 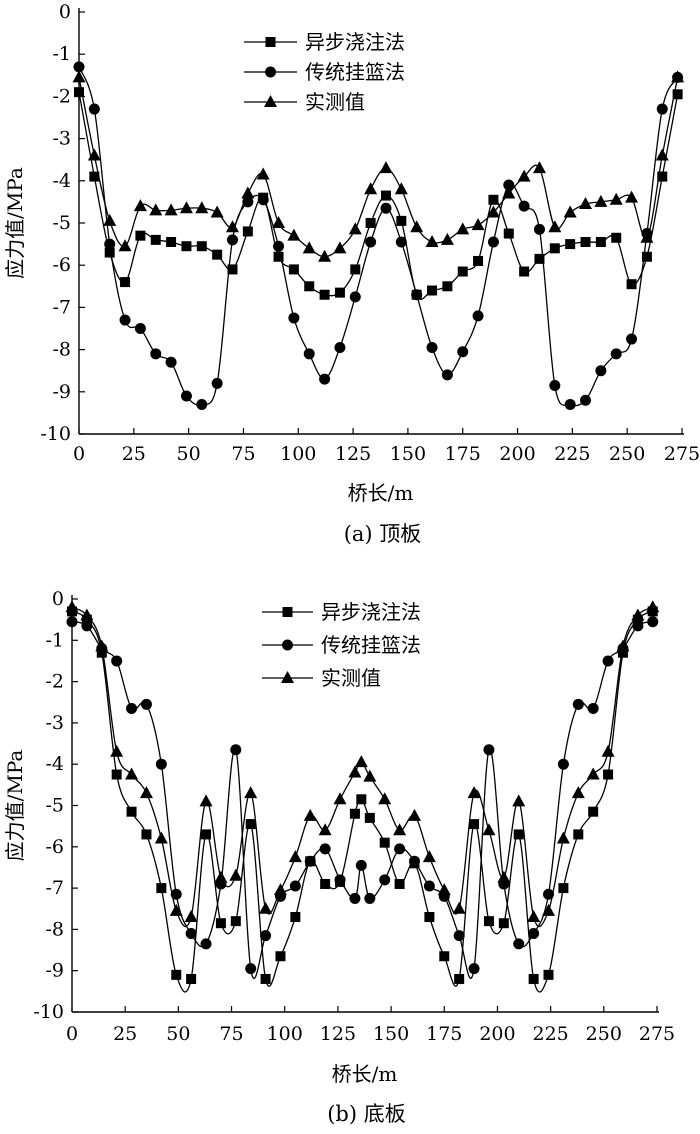 What do you see at coordinates (572, 454) in the screenshot?
I see `x-tick-label: 225` at bounding box center [572, 454].